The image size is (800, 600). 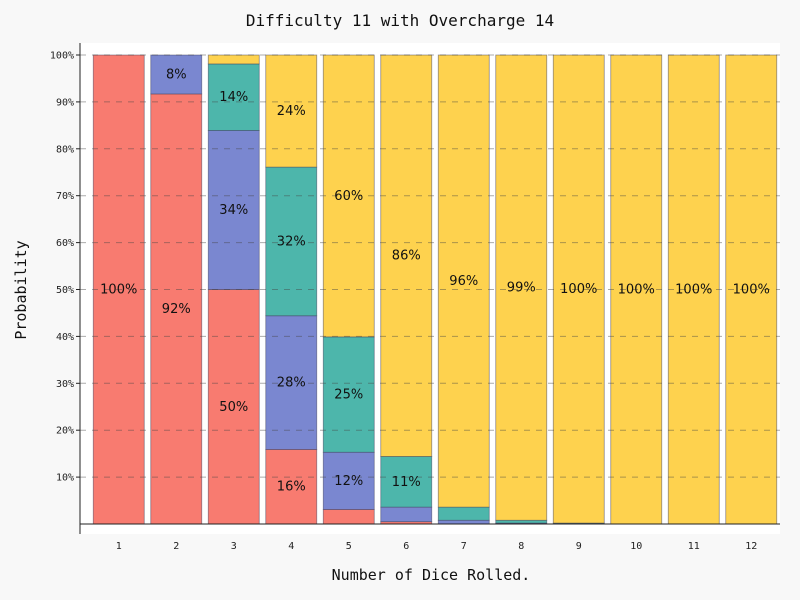 I want to click on data-label: 50%, so click(x=233, y=407).